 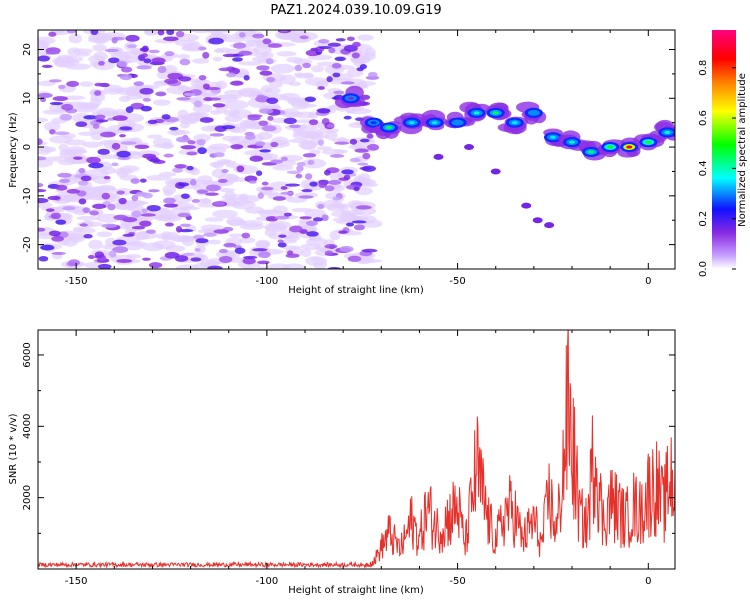 What do you see at coordinates (13, 448) in the screenshot?
I see `snr-y-label: SNR (10 * v/v)` at bounding box center [13, 448].